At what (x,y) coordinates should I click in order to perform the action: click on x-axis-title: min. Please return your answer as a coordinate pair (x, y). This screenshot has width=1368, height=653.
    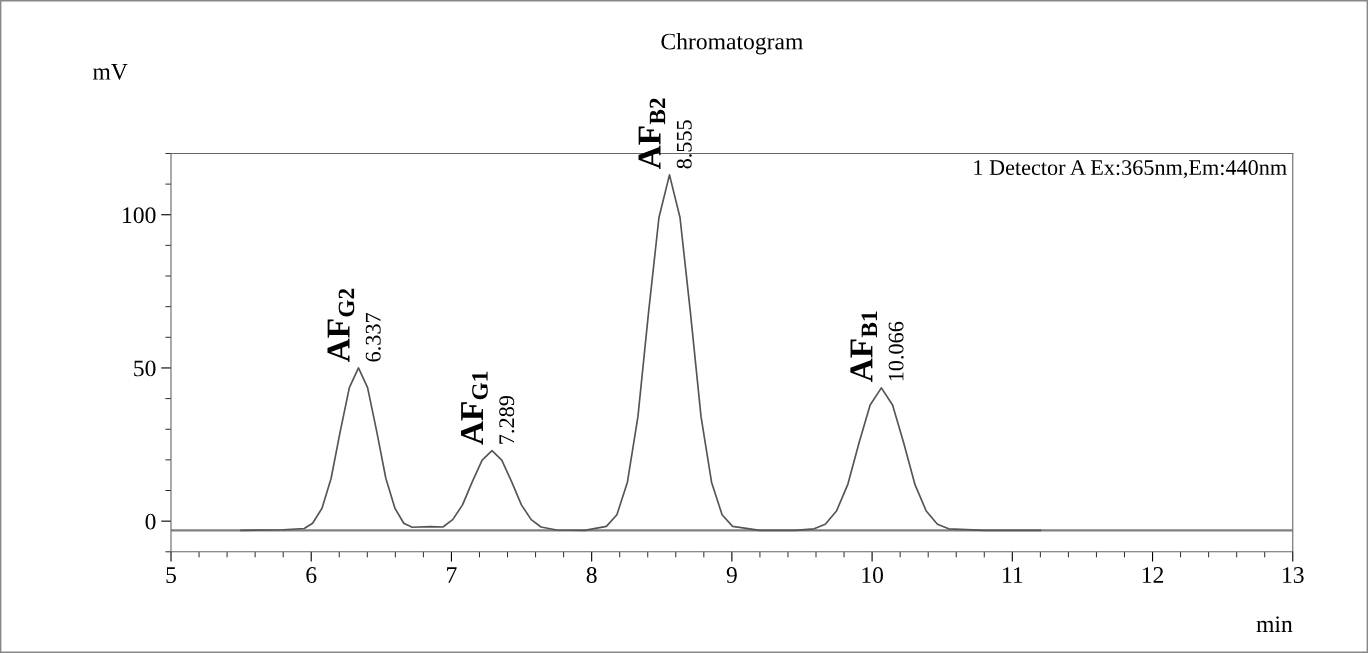
    Looking at the image, I should click on (1274, 624).